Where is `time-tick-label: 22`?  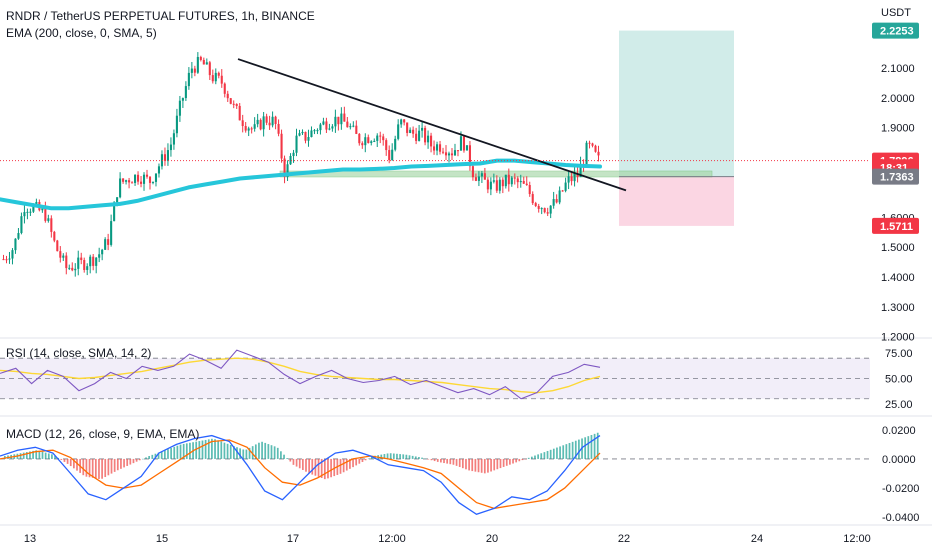
time-tick-label: 22 is located at coordinates (624, 539).